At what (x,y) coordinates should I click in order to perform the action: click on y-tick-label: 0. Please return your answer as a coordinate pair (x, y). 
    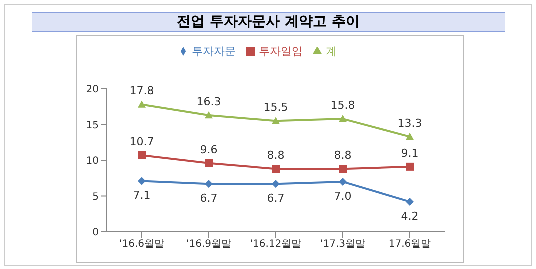
    Looking at the image, I should click on (95, 233).